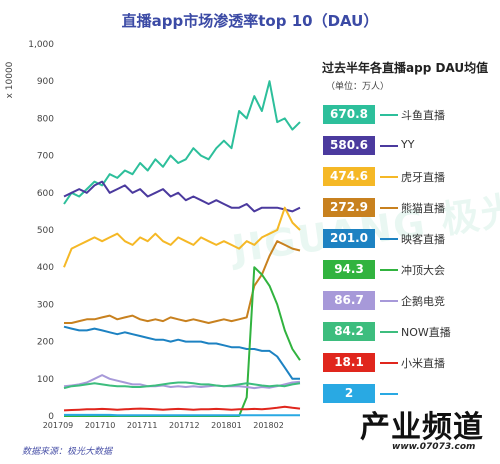 The width and height of the screenshot is (500, 464). Describe the element at coordinates (268, 425) in the screenshot. I see `x-tick-label: 201802` at that location.